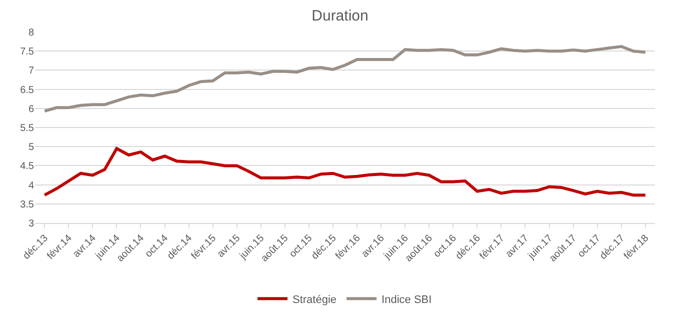 This screenshot has height=325, width=680. What do you see at coordinates (314, 300) in the screenshot?
I see `legend-label: Stratégie` at bounding box center [314, 300].